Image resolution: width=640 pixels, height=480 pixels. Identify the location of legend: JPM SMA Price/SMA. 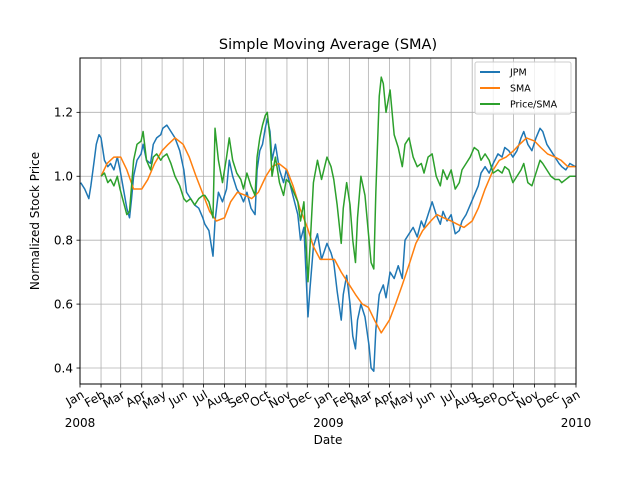
(523, 88).